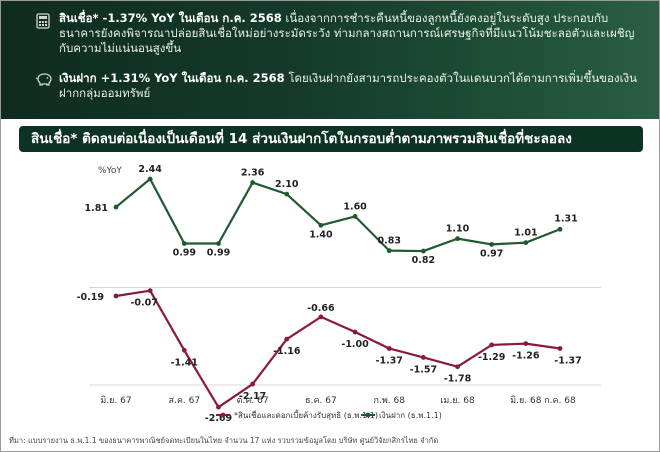  I want to click on deposits-data-label: 0.97, so click(491, 253).